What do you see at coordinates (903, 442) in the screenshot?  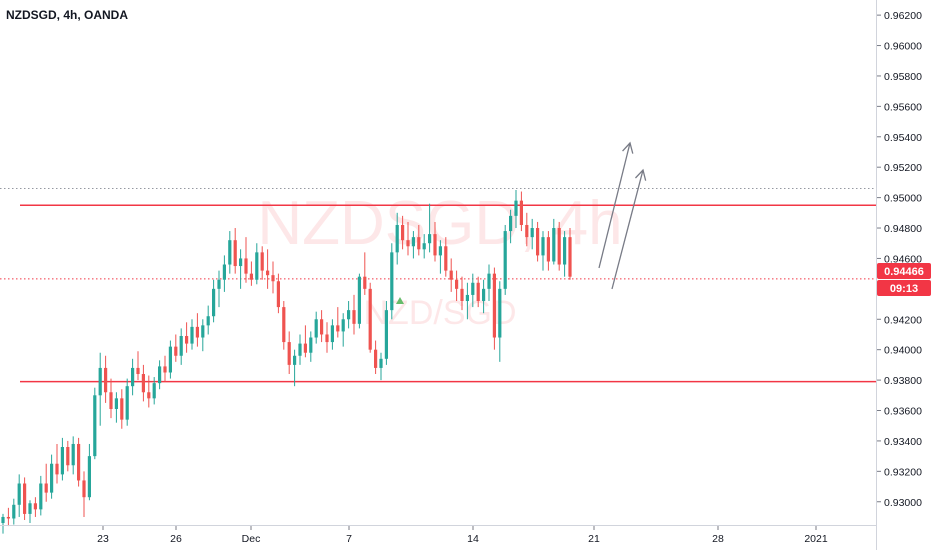 I see `price-tick-label: 0.93400` at bounding box center [903, 442].